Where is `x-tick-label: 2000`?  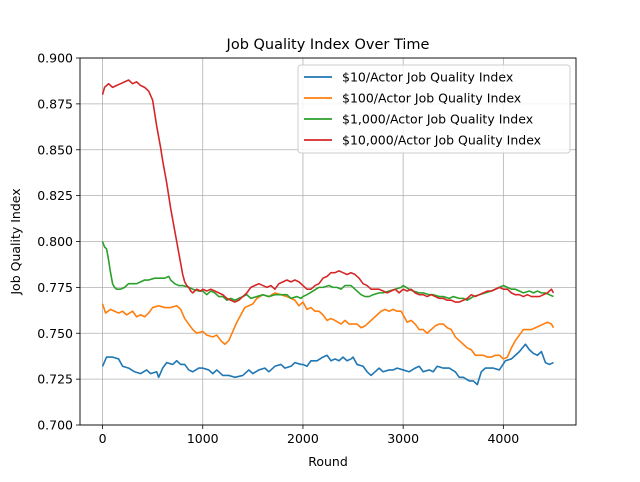
x-tick-label: 2000 is located at coordinates (303, 438).